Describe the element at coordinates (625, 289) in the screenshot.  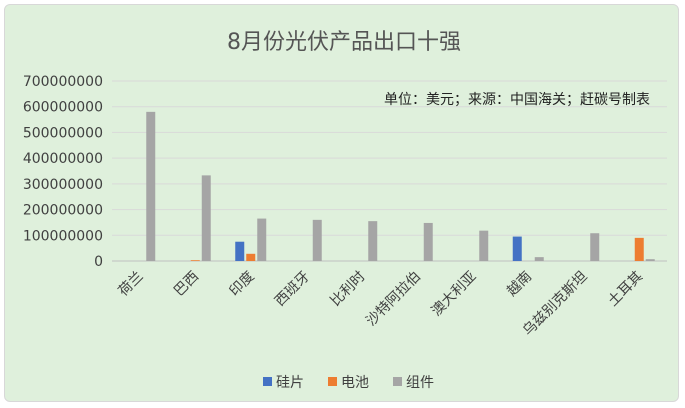
I see `x-tick-label: 土耳其` at that location.